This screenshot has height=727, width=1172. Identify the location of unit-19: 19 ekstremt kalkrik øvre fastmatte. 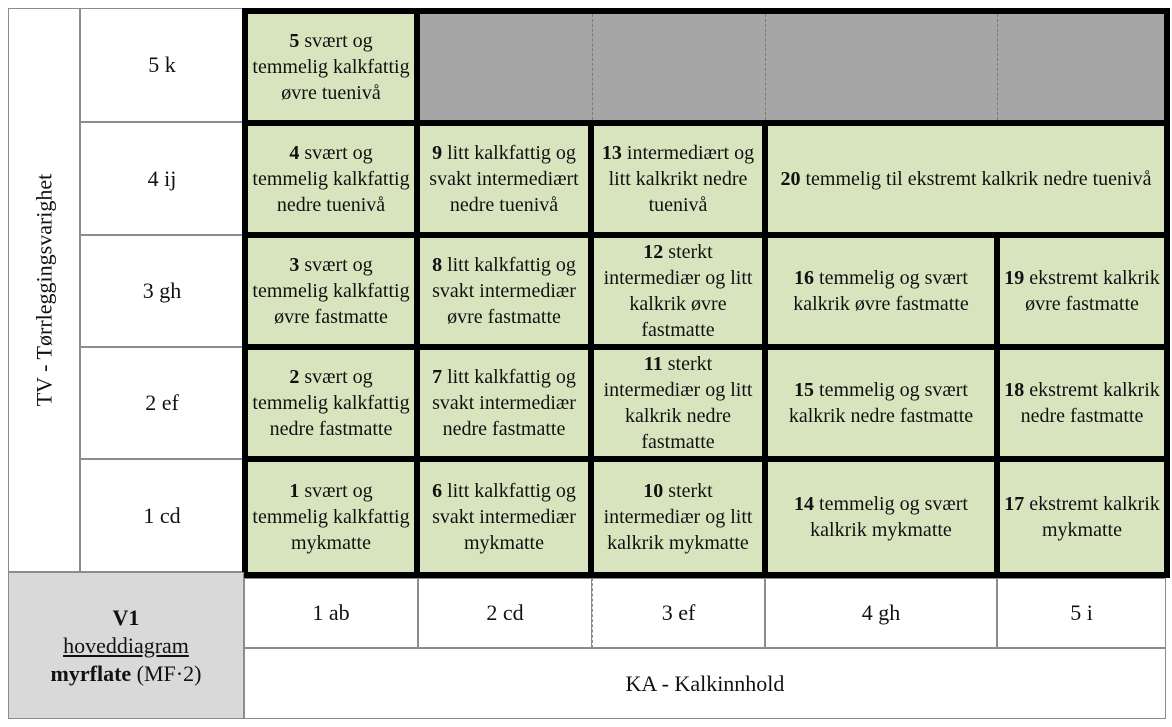
(1082, 291).